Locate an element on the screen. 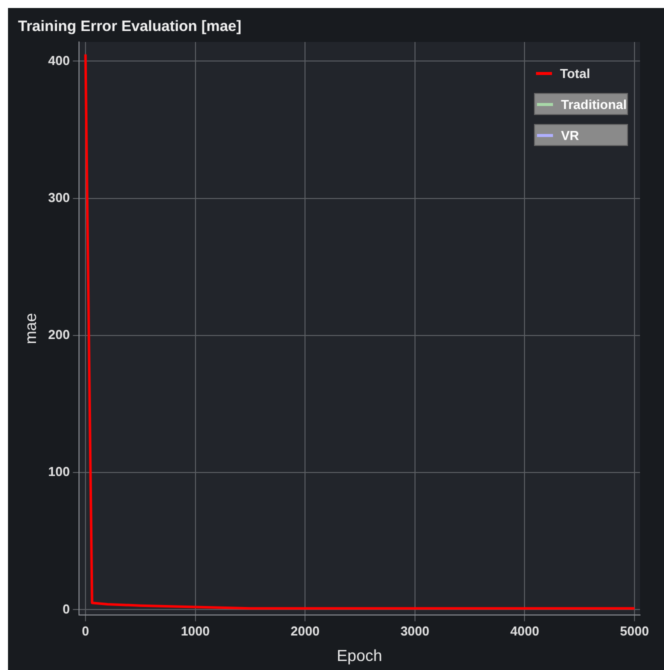 The height and width of the screenshot is (670, 664). x-tick-label: 5000 is located at coordinates (634, 631).